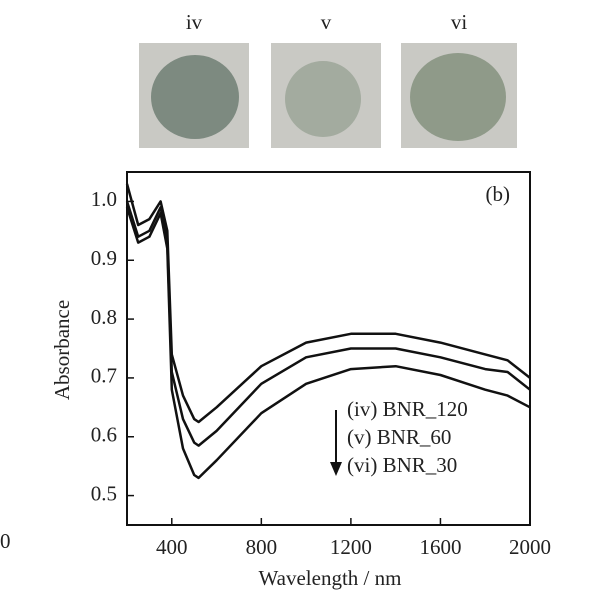 This screenshot has width=600, height=600. Describe the element at coordinates (172, 547) in the screenshot. I see `x-tick-label: 400` at that location.